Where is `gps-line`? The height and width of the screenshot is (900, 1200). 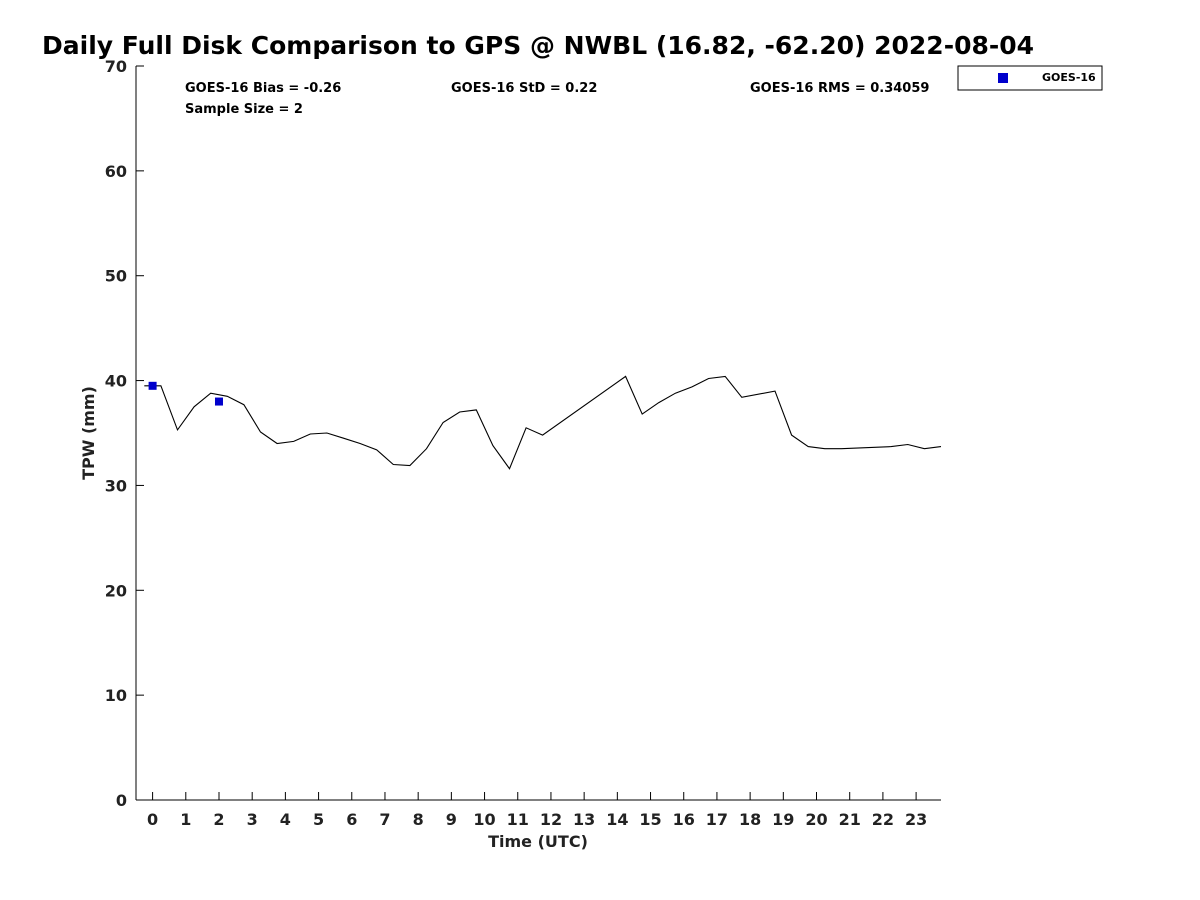
gps-line is located at coordinates (543, 422).